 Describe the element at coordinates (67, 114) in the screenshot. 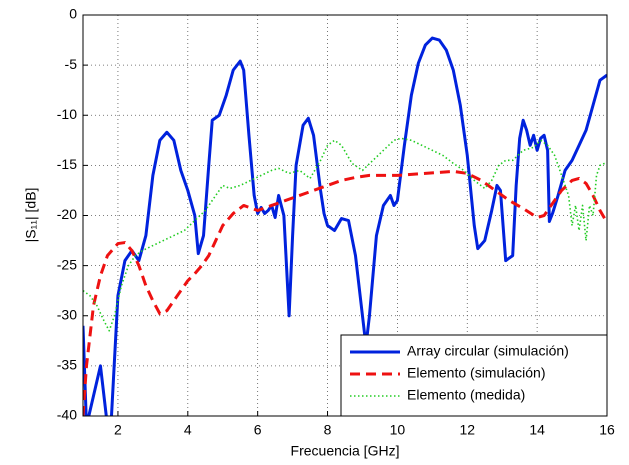

I see `y-tick-label: -10` at that location.